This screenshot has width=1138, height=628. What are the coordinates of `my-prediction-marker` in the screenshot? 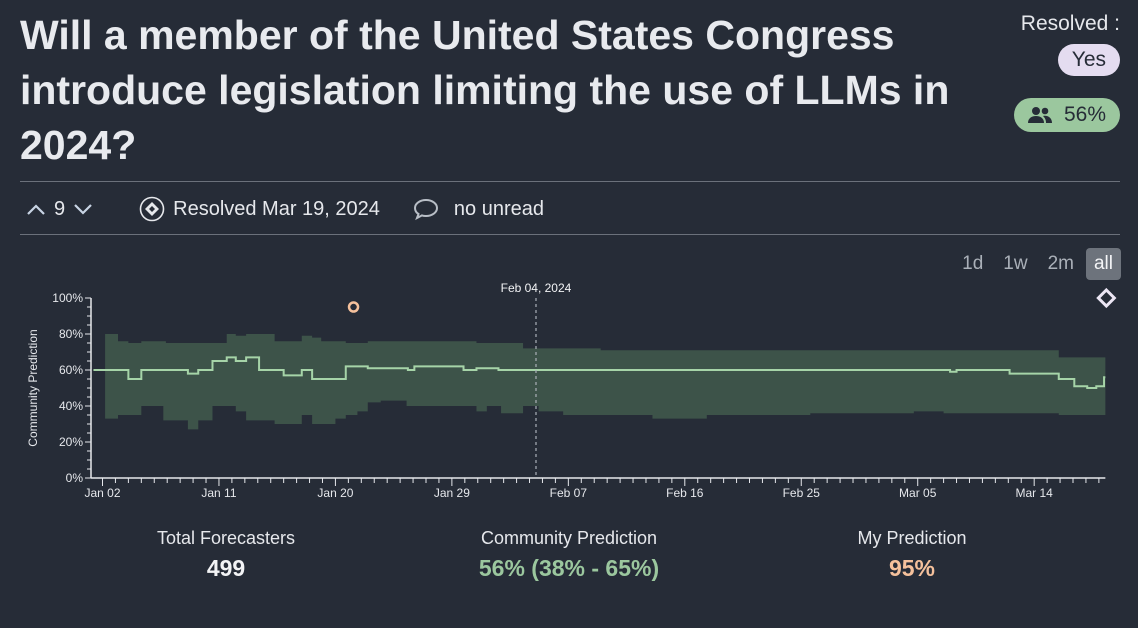 It's located at (353, 307).